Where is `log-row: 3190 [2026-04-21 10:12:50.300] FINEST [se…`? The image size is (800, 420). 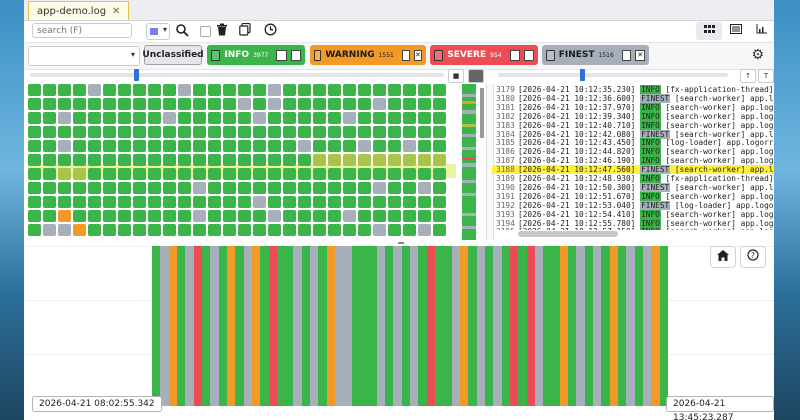 log-row: 3190 [2026-04-21 10:12:50.300] FINEST [se… is located at coordinates (633, 187).